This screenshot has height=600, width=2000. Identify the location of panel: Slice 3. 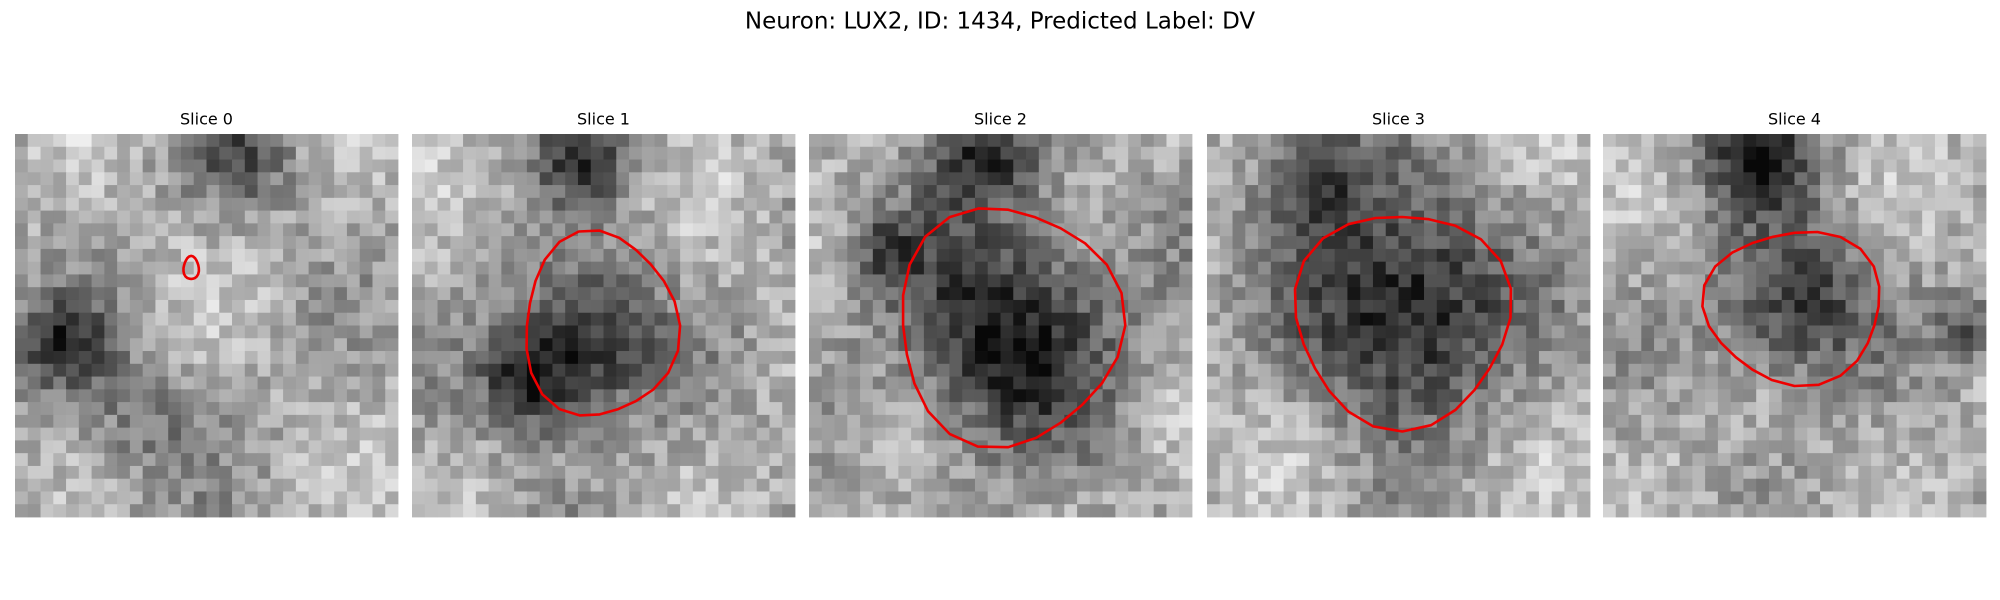
(1399, 314).